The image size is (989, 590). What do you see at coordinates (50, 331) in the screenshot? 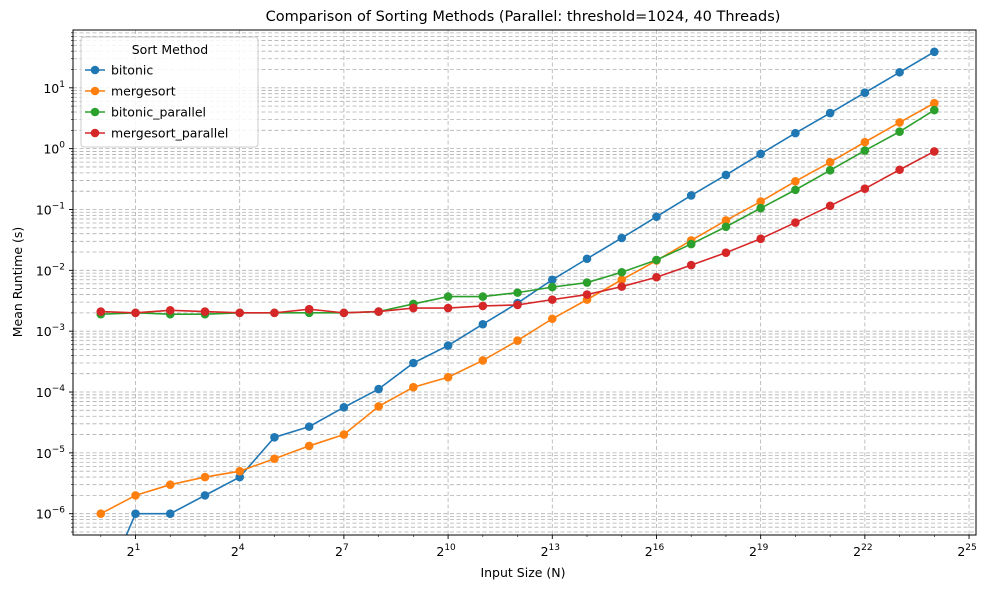
I see `y-tick-label: 10−3` at bounding box center [50, 331].